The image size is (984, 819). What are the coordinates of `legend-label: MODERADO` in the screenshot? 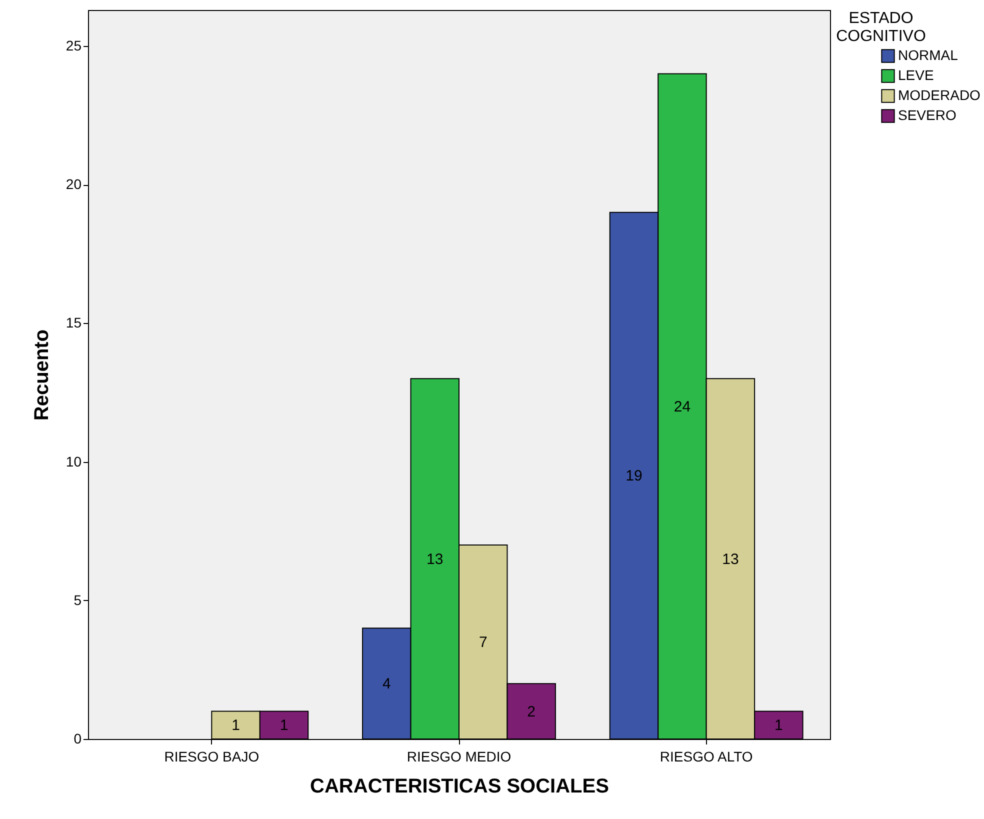 It's located at (939, 95).